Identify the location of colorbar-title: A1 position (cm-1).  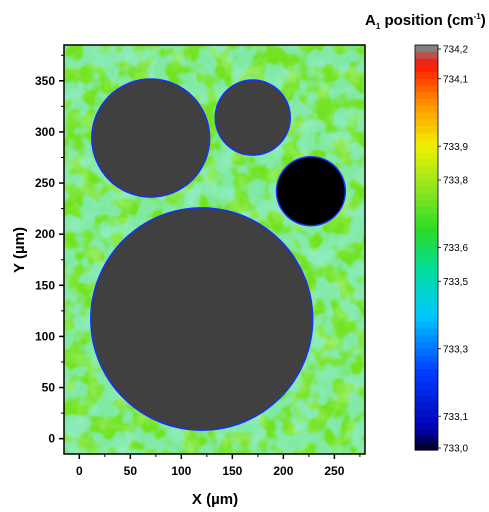
(425, 21).